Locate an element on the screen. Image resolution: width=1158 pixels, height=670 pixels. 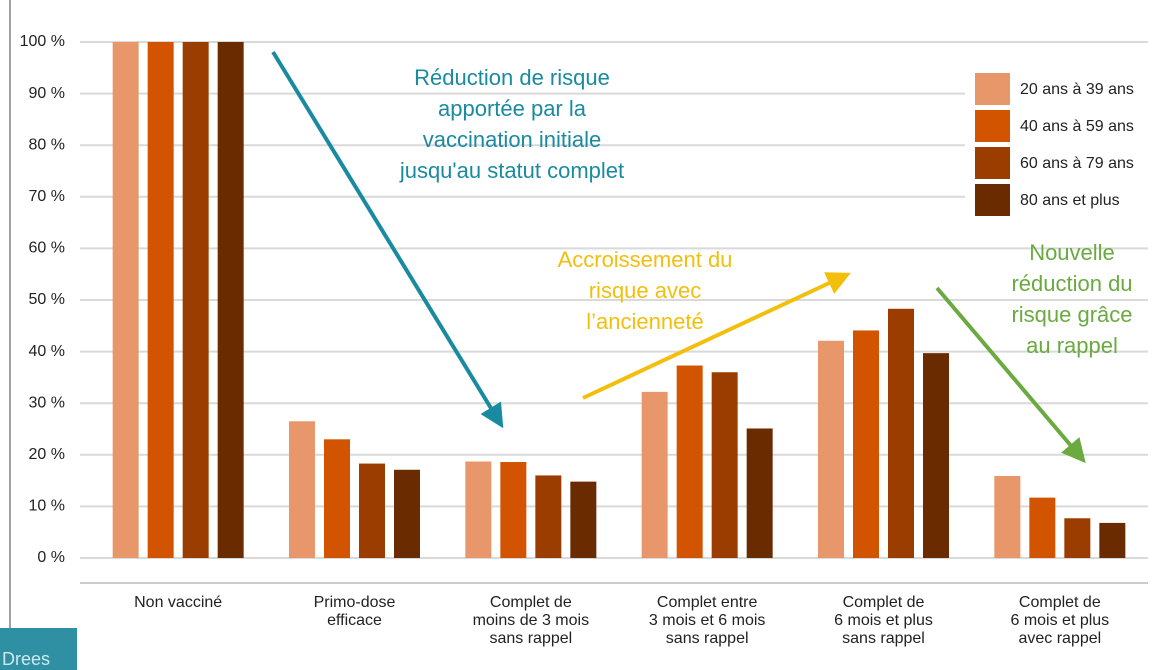
y-tick-label: 70 % is located at coordinates (47, 196).